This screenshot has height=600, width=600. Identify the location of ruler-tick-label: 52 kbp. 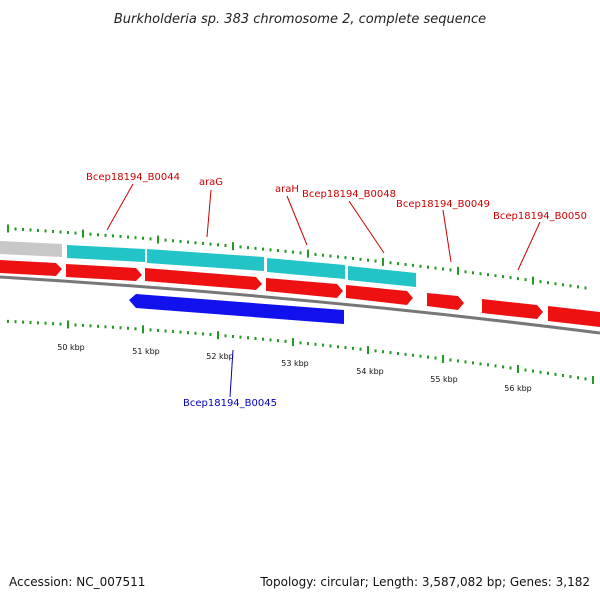
(220, 356).